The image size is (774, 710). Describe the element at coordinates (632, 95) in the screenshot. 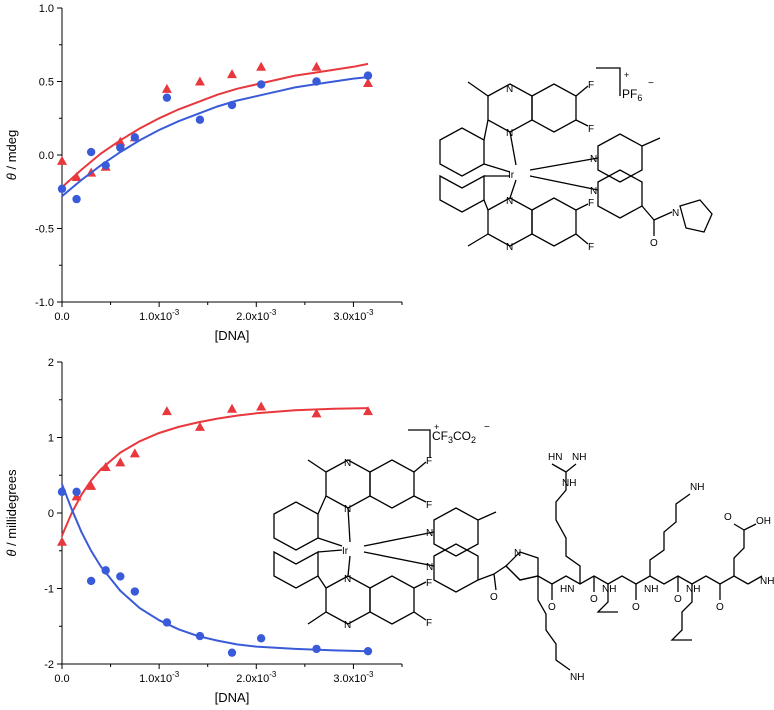

I see `top-counterion: PF6` at that location.